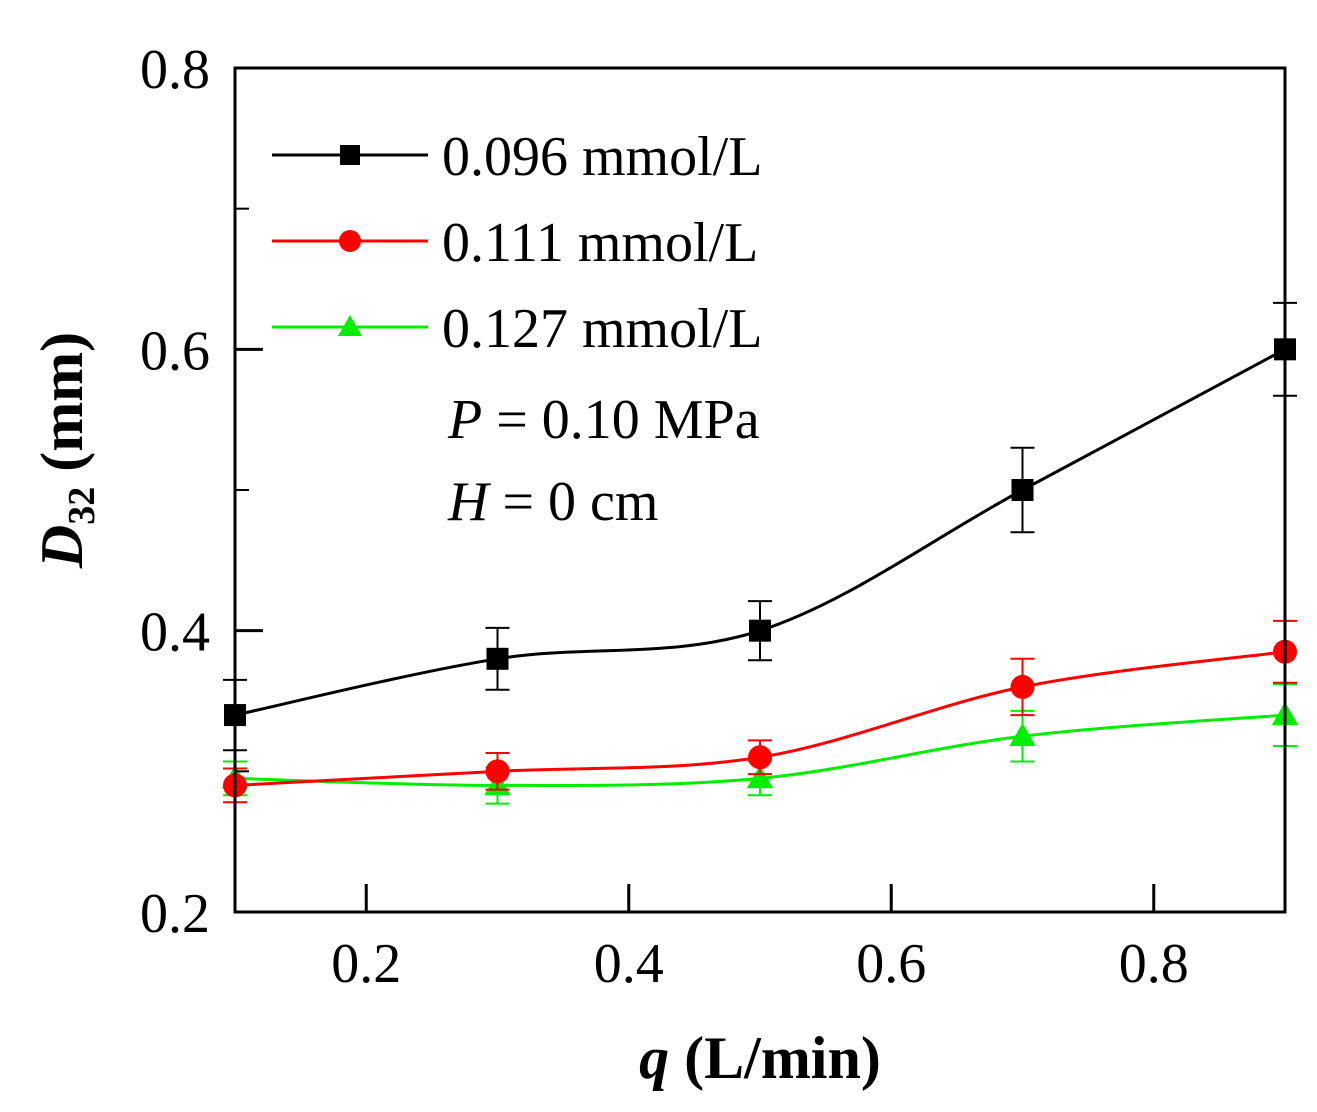 This screenshot has width=1317, height=1112. I want to click on annotation-0: P = 0.10 MPa, so click(603, 420).